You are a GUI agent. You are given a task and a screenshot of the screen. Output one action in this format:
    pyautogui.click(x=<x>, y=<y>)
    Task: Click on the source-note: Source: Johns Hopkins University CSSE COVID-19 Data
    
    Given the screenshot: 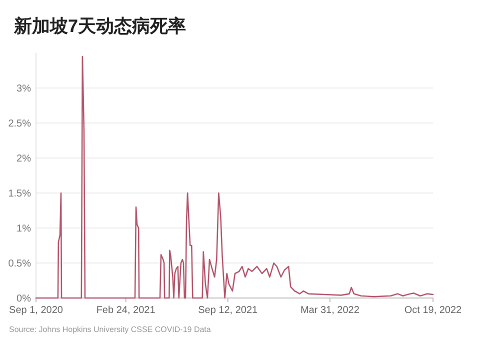 What is the action you would take?
    pyautogui.click(x=110, y=329)
    